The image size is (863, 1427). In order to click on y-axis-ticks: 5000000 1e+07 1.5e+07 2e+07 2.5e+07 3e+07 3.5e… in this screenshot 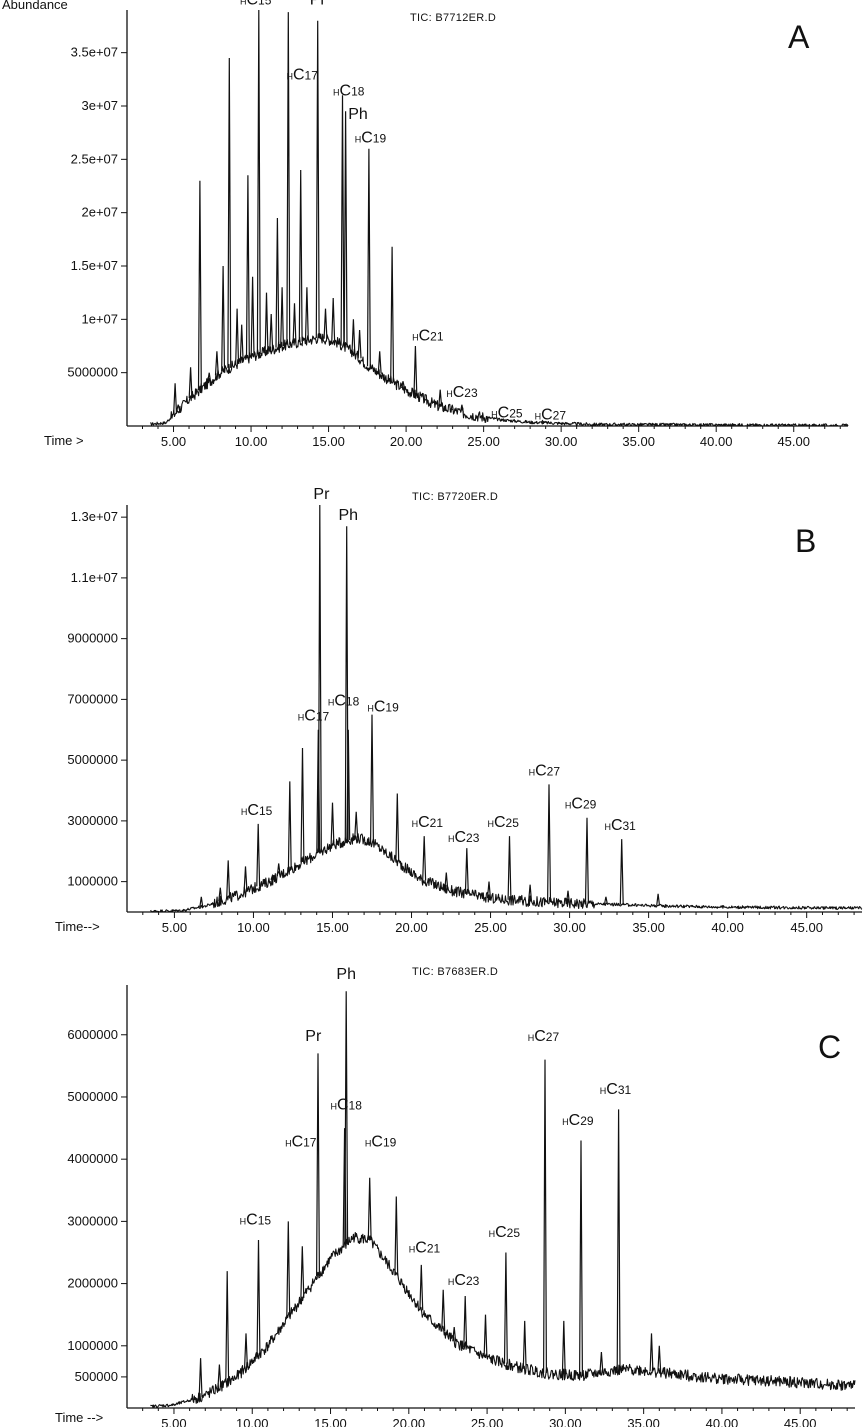, I will do `click(97, 212)`.